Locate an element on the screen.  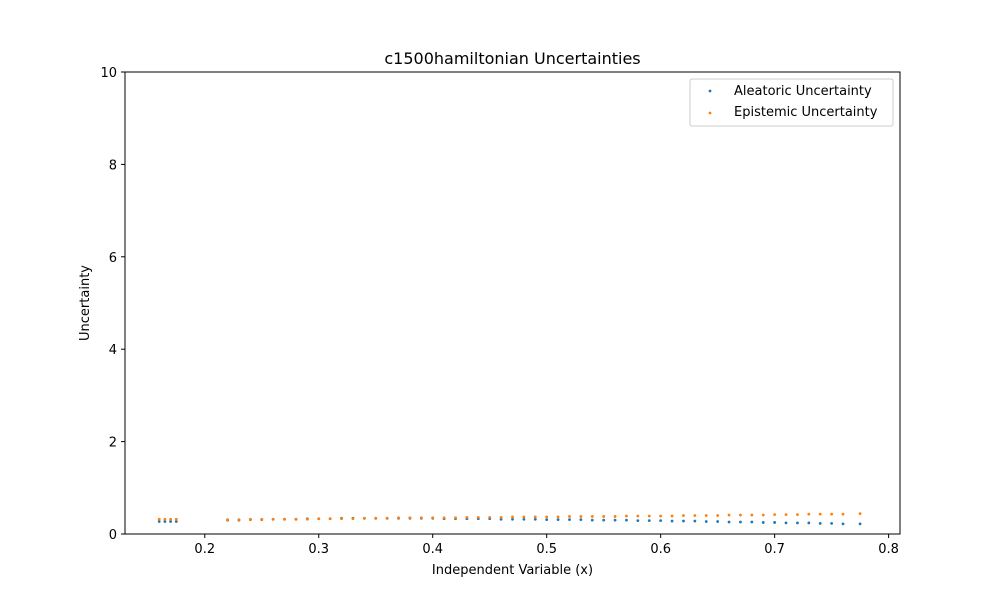
legend-label-aleatoric: Aleatoric Uncertainty is located at coordinates (803, 91).